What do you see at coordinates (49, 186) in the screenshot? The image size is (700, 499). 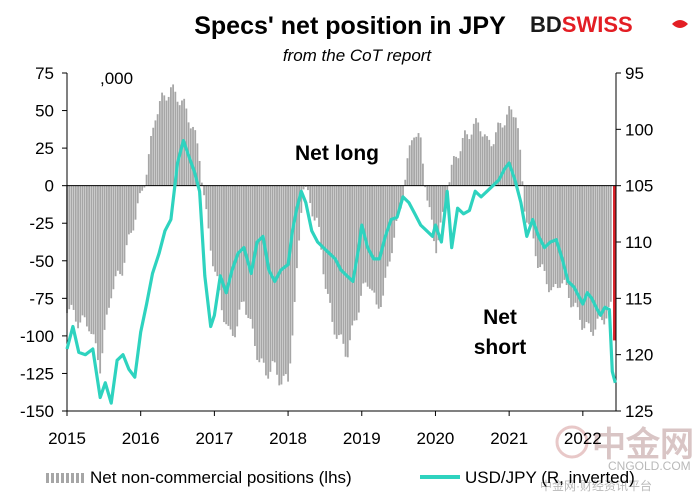 I see `left-tick-label: 0` at bounding box center [49, 186].